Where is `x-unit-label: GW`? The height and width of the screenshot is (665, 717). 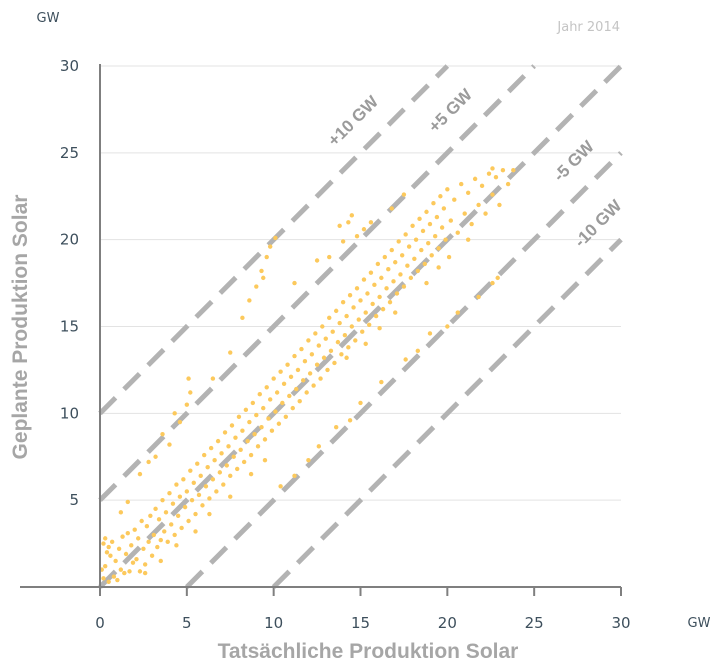
x-unit-label: GW is located at coordinates (699, 623).